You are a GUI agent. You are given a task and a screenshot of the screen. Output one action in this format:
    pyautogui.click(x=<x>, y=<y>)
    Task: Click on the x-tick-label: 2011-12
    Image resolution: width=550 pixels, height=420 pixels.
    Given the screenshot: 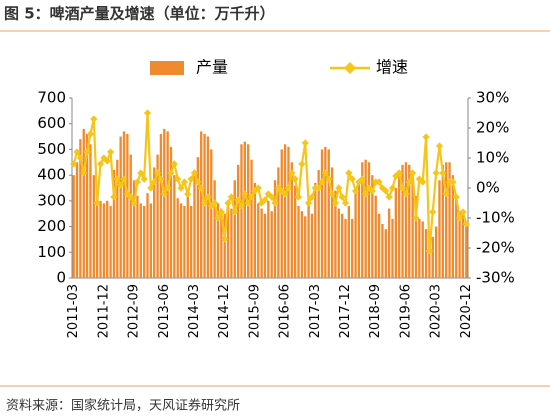 What is the action you would take?
    pyautogui.click(x=103, y=311)
    